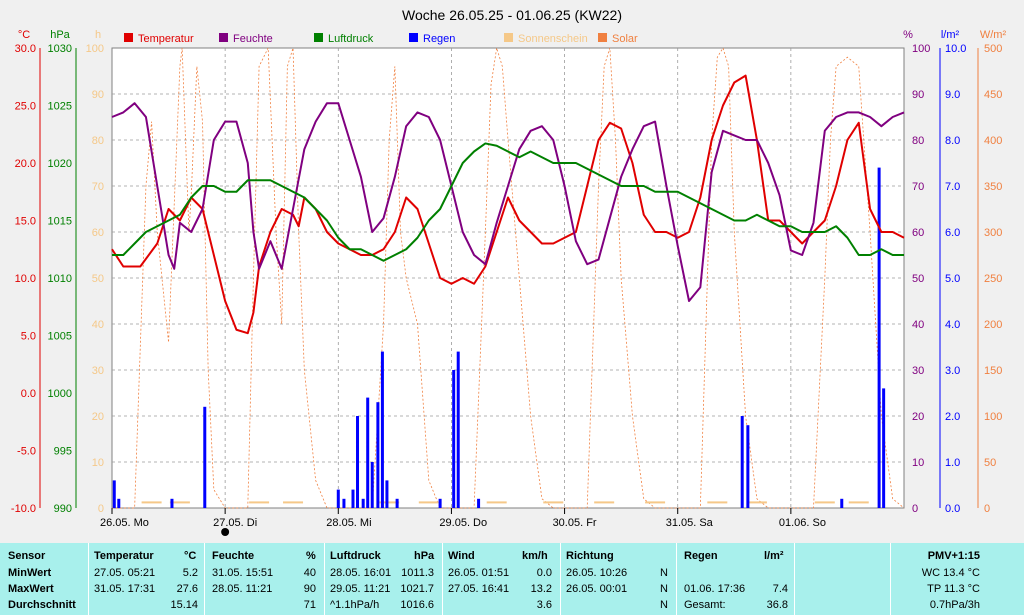  What do you see at coordinates (625, 39) in the screenshot?
I see `legend-label: Solar` at bounding box center [625, 39].